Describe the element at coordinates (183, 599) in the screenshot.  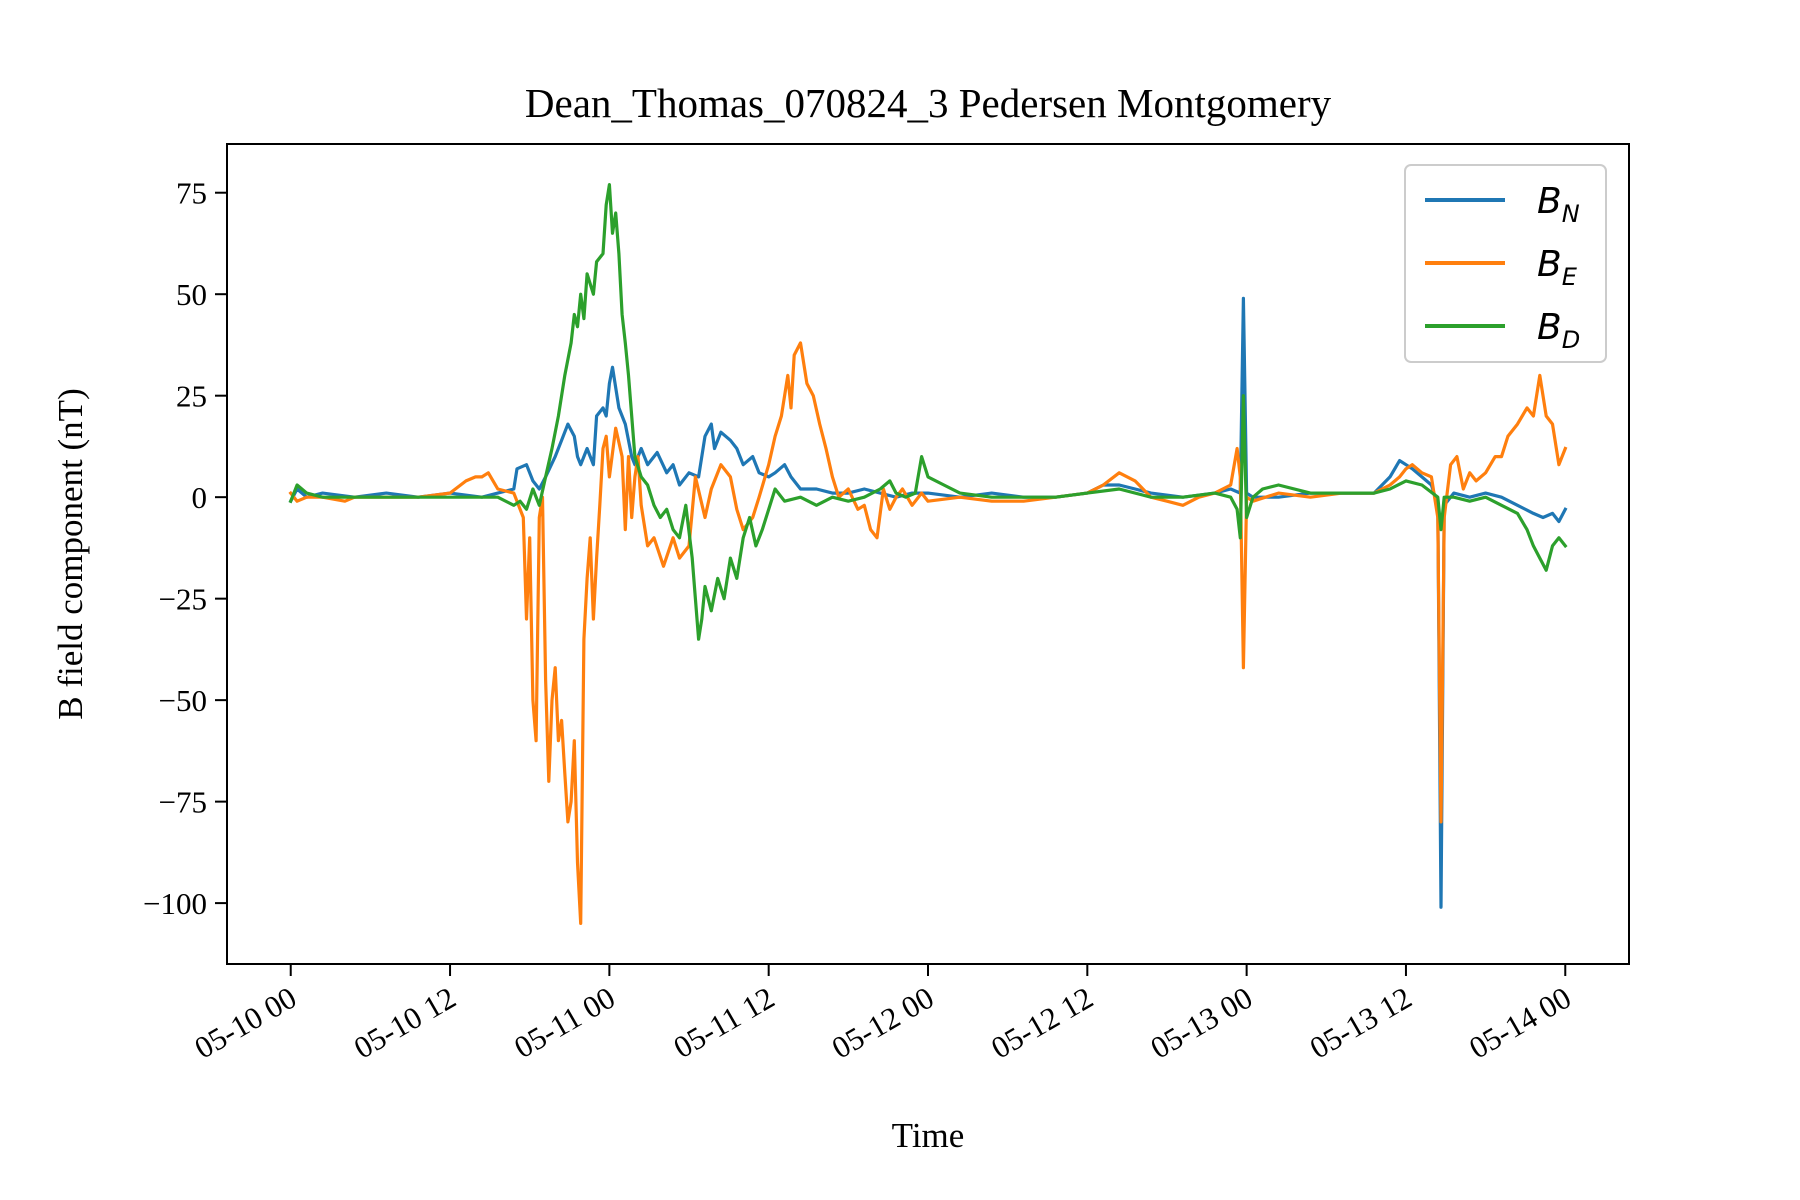
I see `y-tick-label: −25` at that location.